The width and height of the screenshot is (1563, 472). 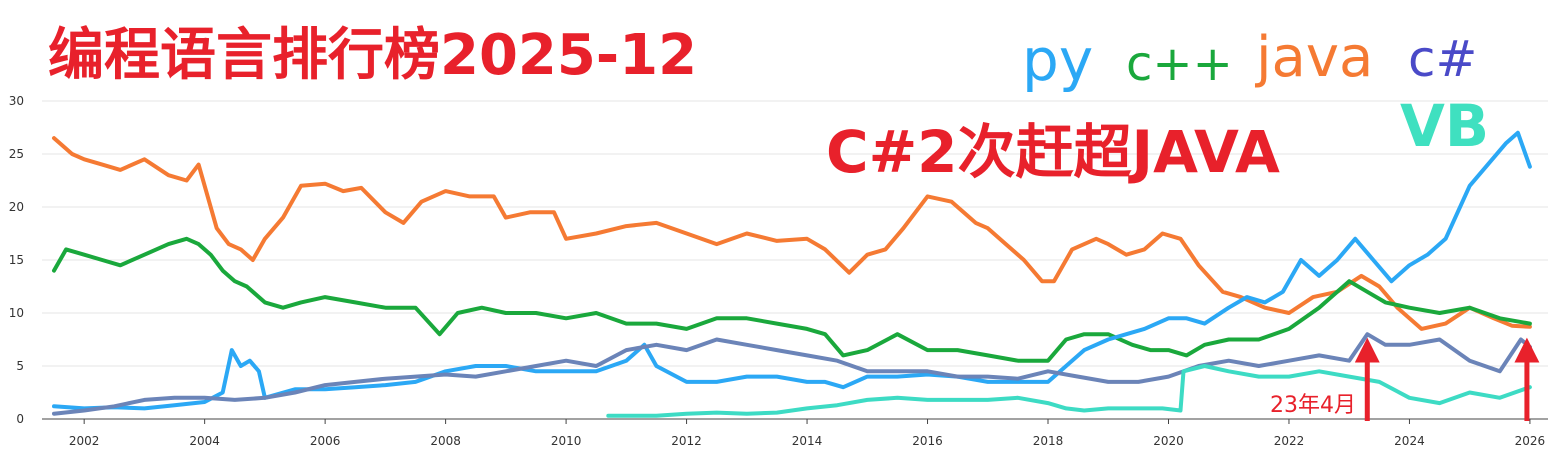 What do you see at coordinates (1313, 405) in the screenshot?
I see `marker-label-2023-04: 23年4月` at bounding box center [1313, 405].